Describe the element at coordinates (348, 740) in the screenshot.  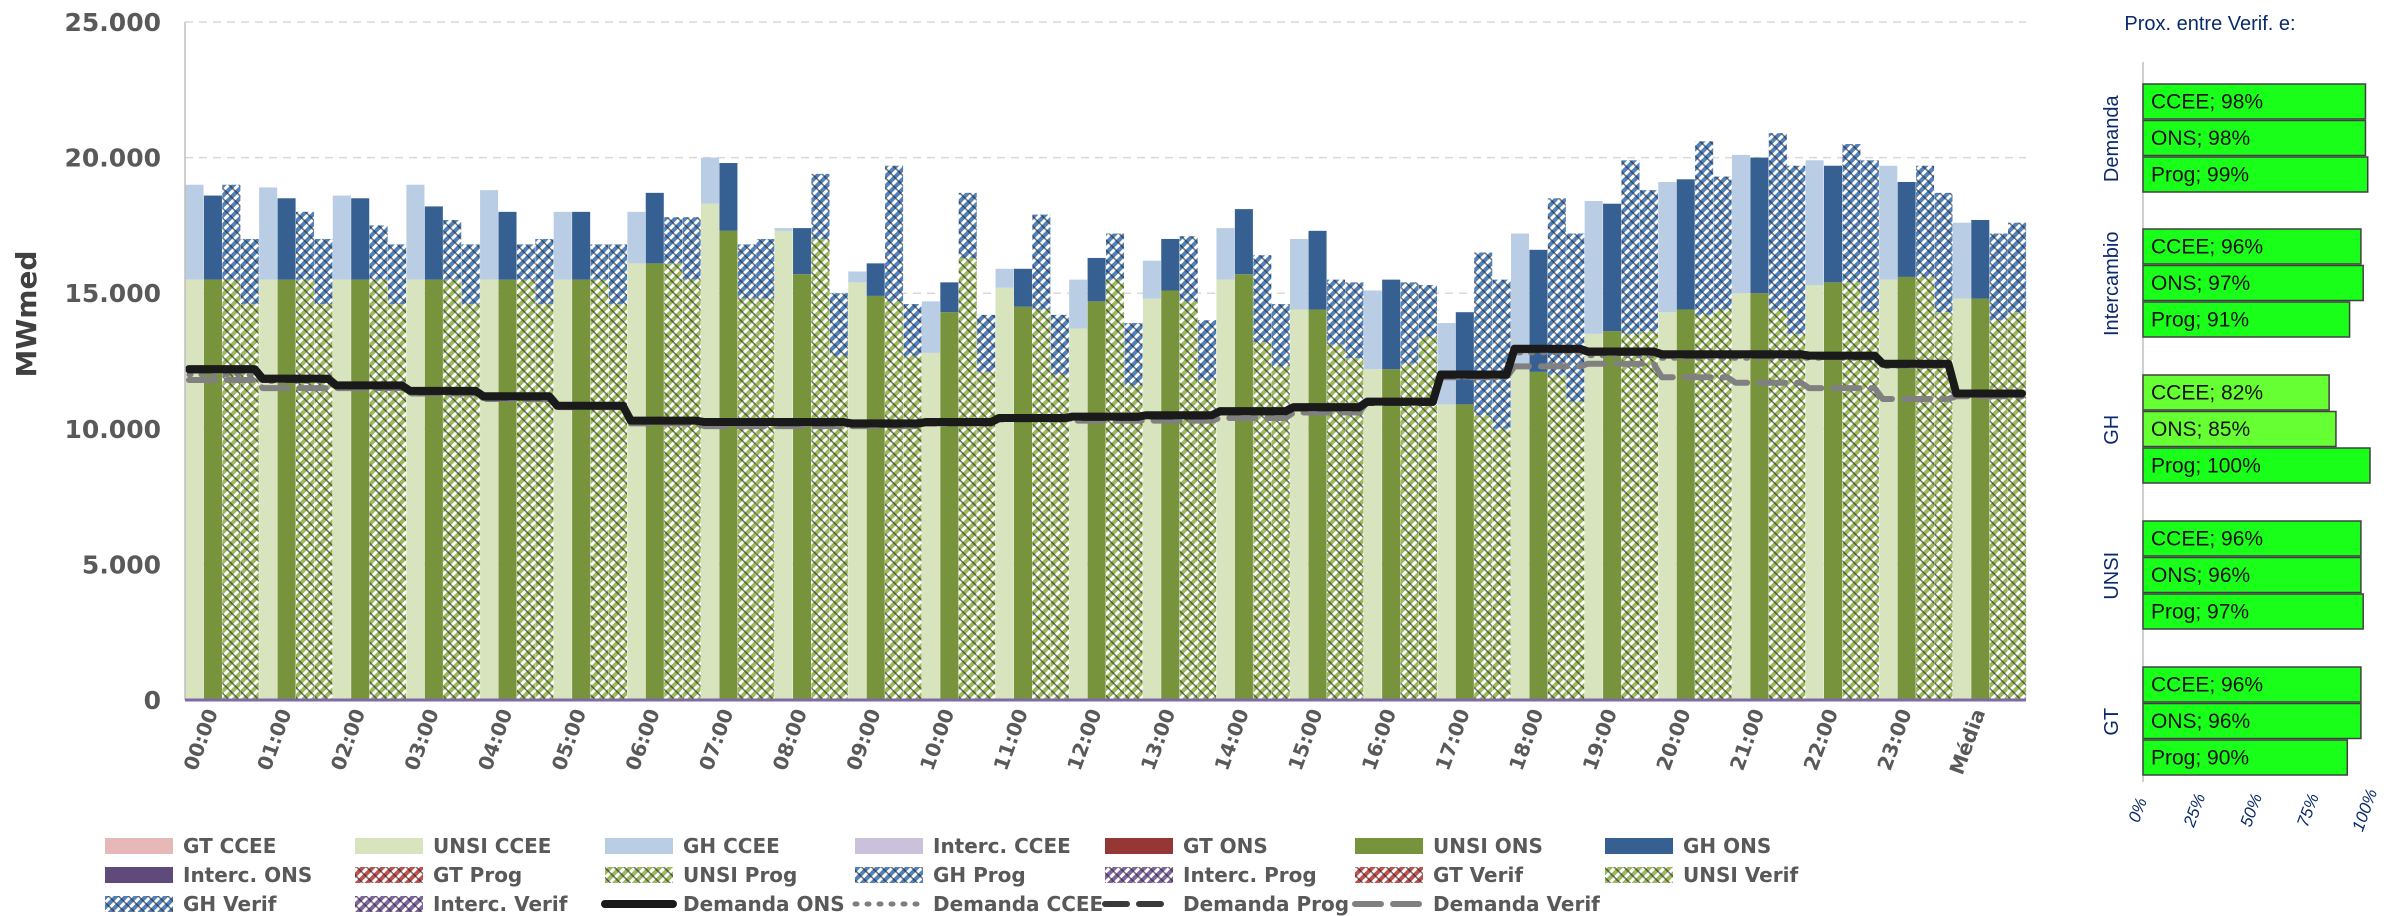
I see `x-tick-label: 02:00` at that location.